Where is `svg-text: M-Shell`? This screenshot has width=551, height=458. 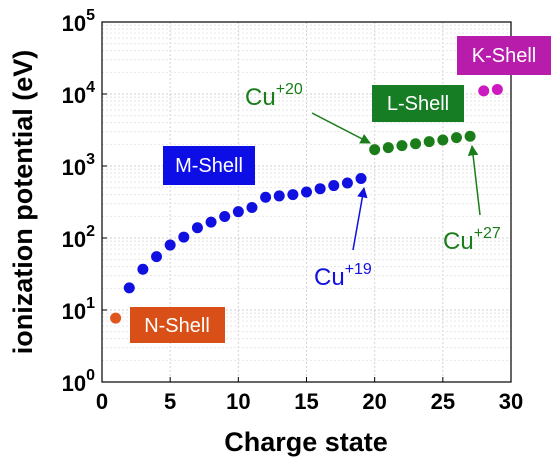 svg-text: M-Shell is located at coordinates (209, 166).